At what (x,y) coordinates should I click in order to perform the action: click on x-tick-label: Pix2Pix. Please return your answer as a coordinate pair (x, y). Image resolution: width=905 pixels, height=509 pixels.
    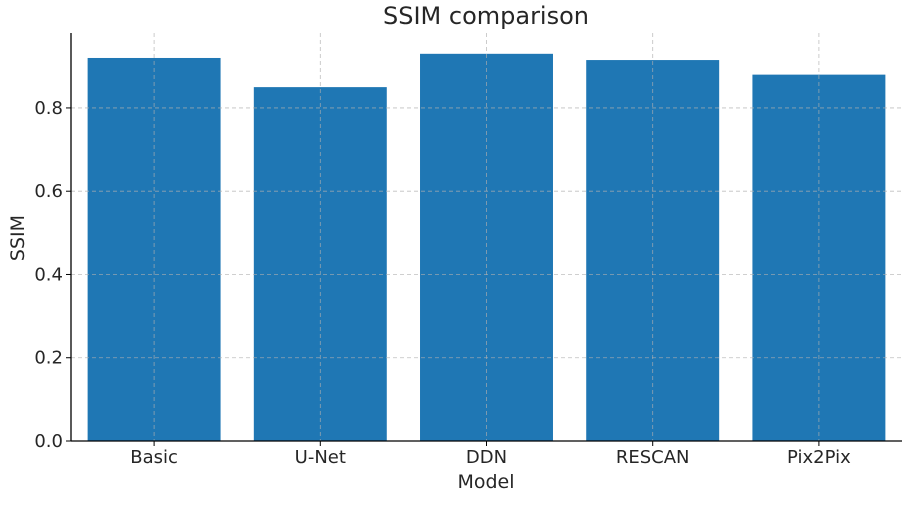
    Looking at the image, I should click on (819, 457).